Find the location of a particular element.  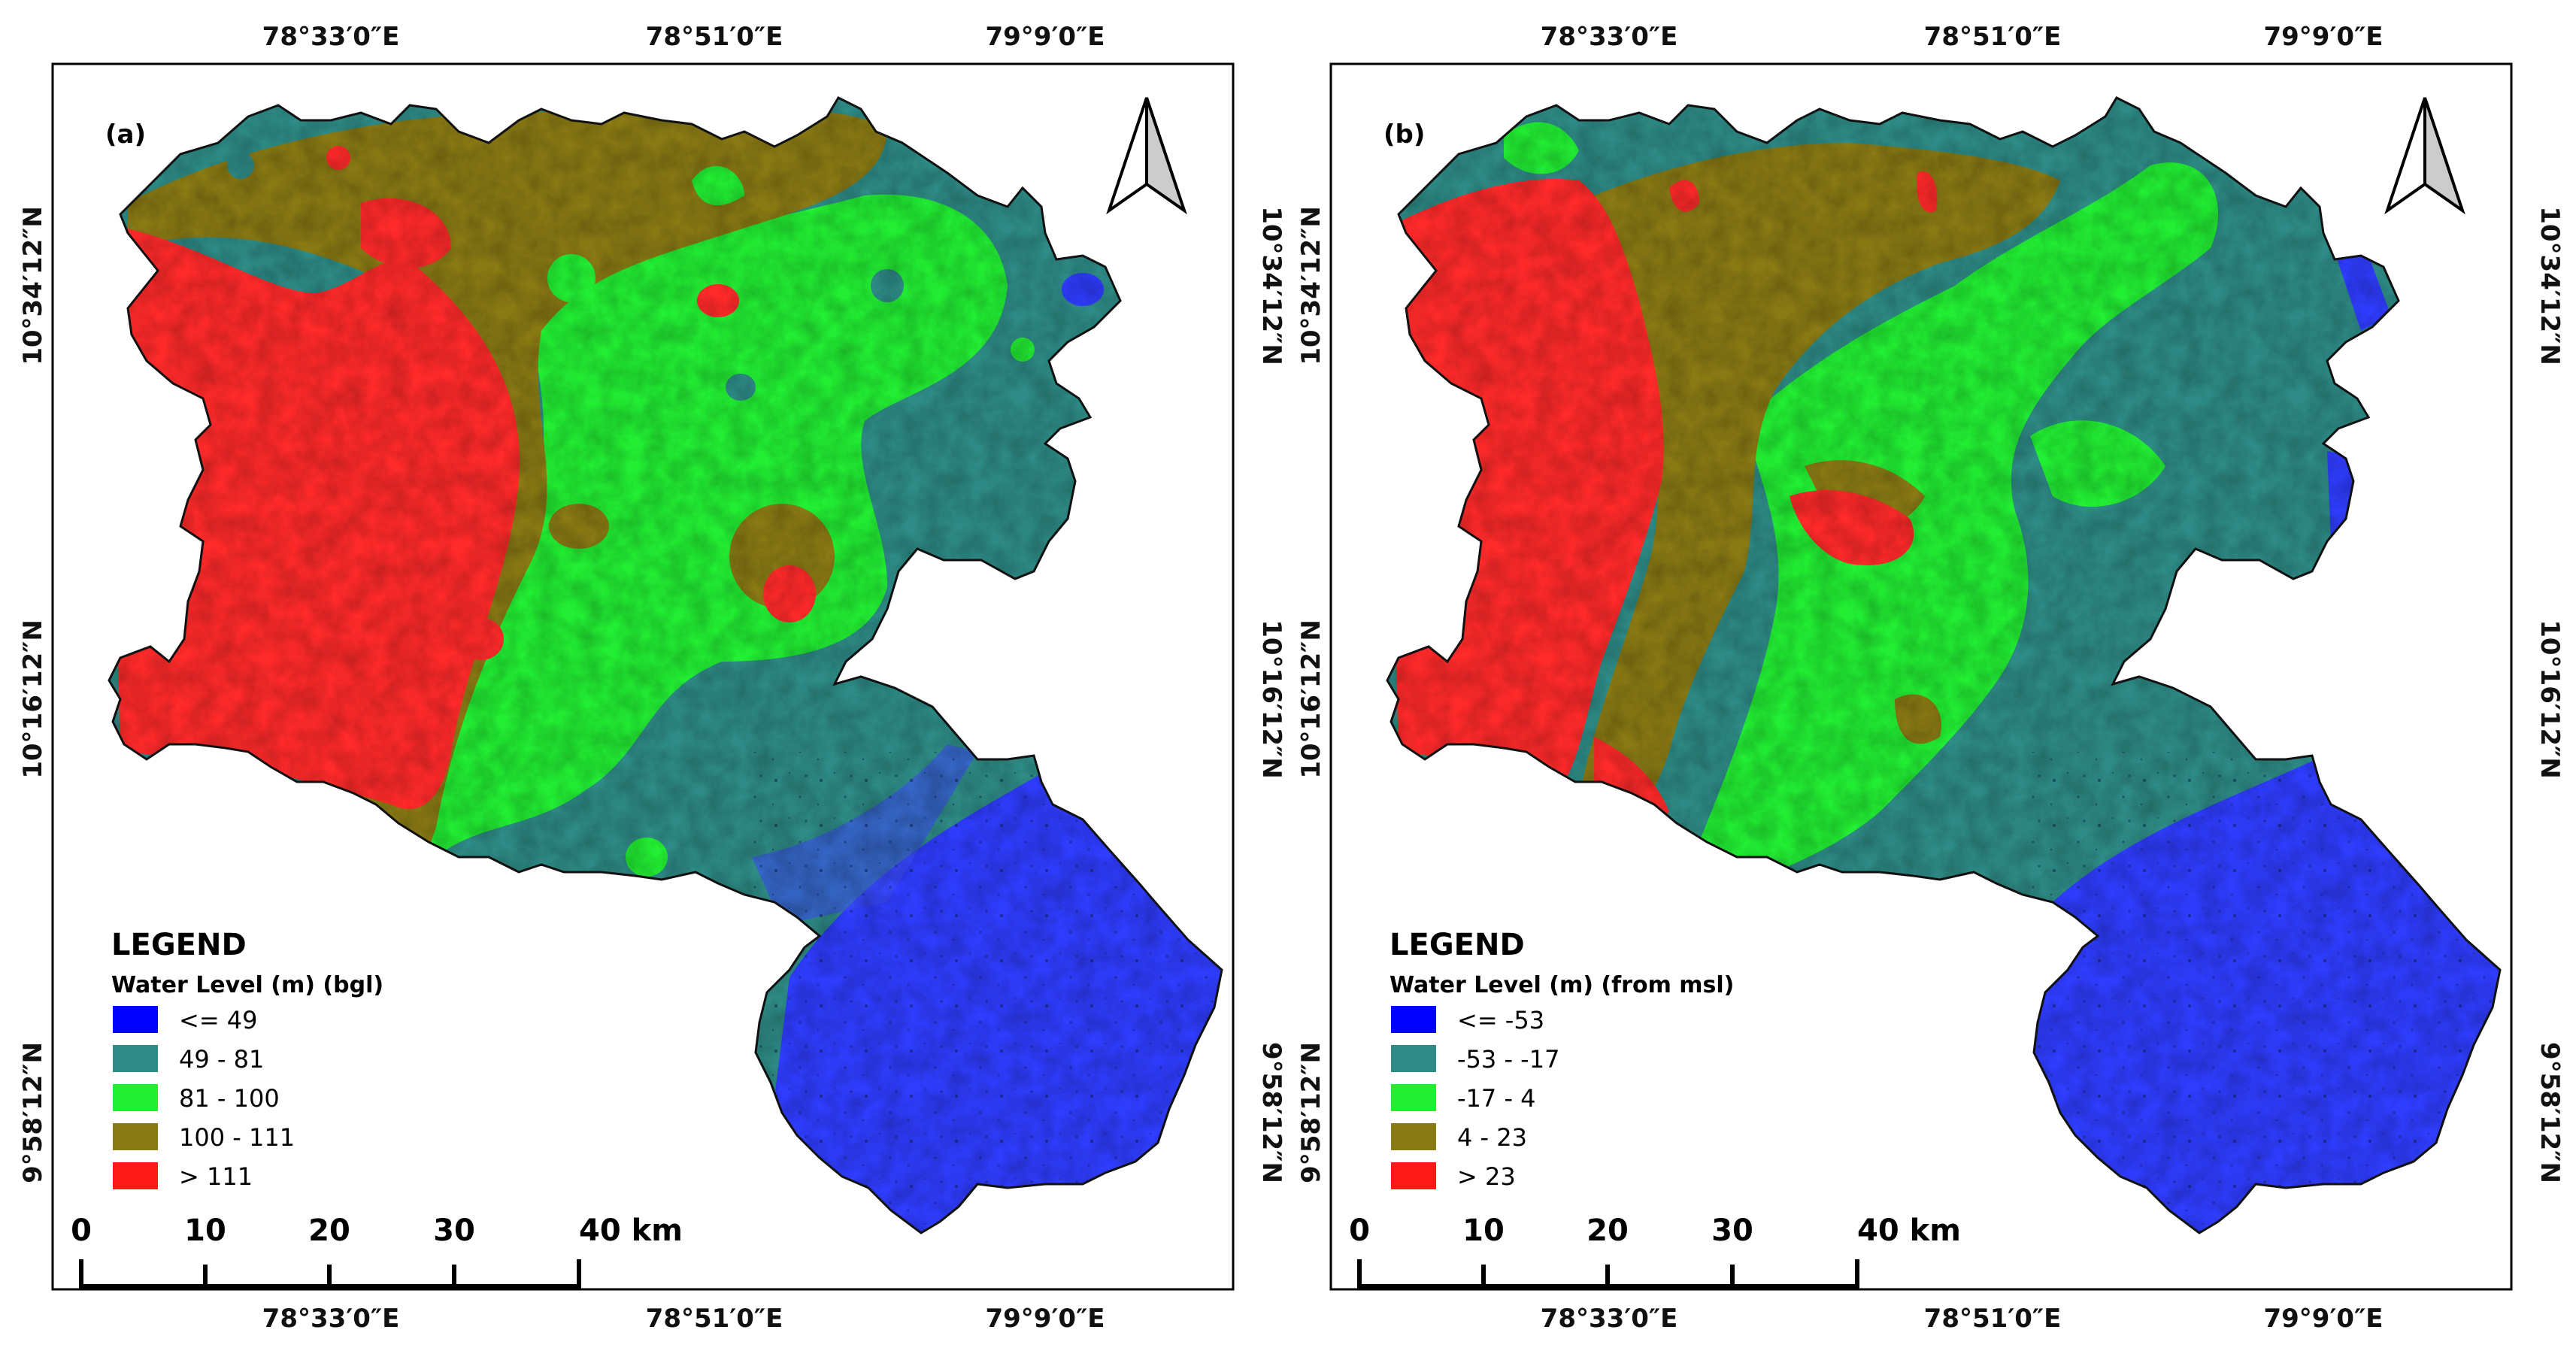

legend-label: <= -53 is located at coordinates (1500, 1020).